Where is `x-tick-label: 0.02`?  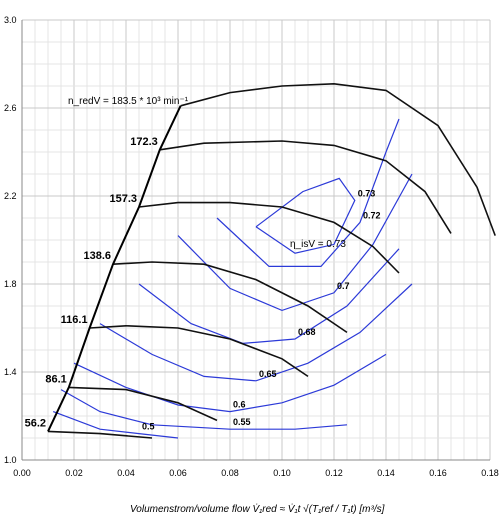 x-tick-label: 0.02 is located at coordinates (74, 473).